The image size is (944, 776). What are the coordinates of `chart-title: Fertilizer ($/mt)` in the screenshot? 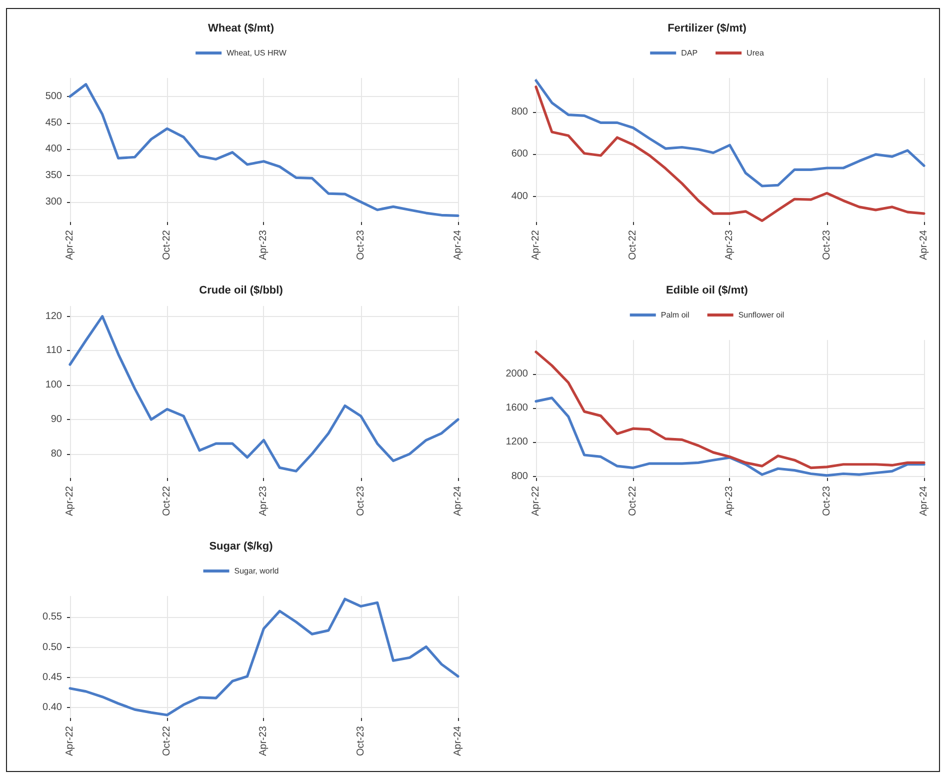 It's located at (707, 28).